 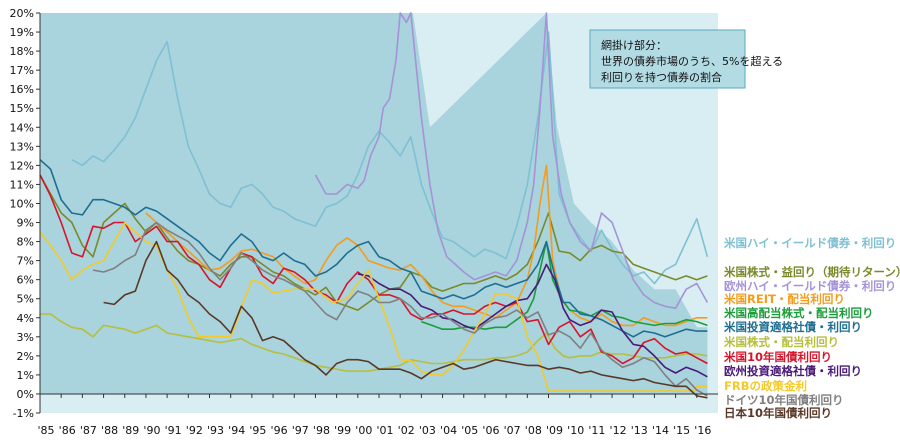 I want to click on y-tick-label: 0%, so click(x=25, y=394).